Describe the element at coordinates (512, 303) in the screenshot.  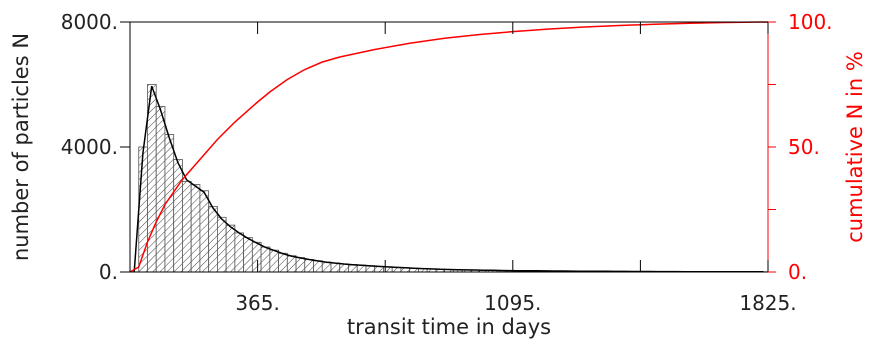
I see `x-tick-label: 1095.` at that location.